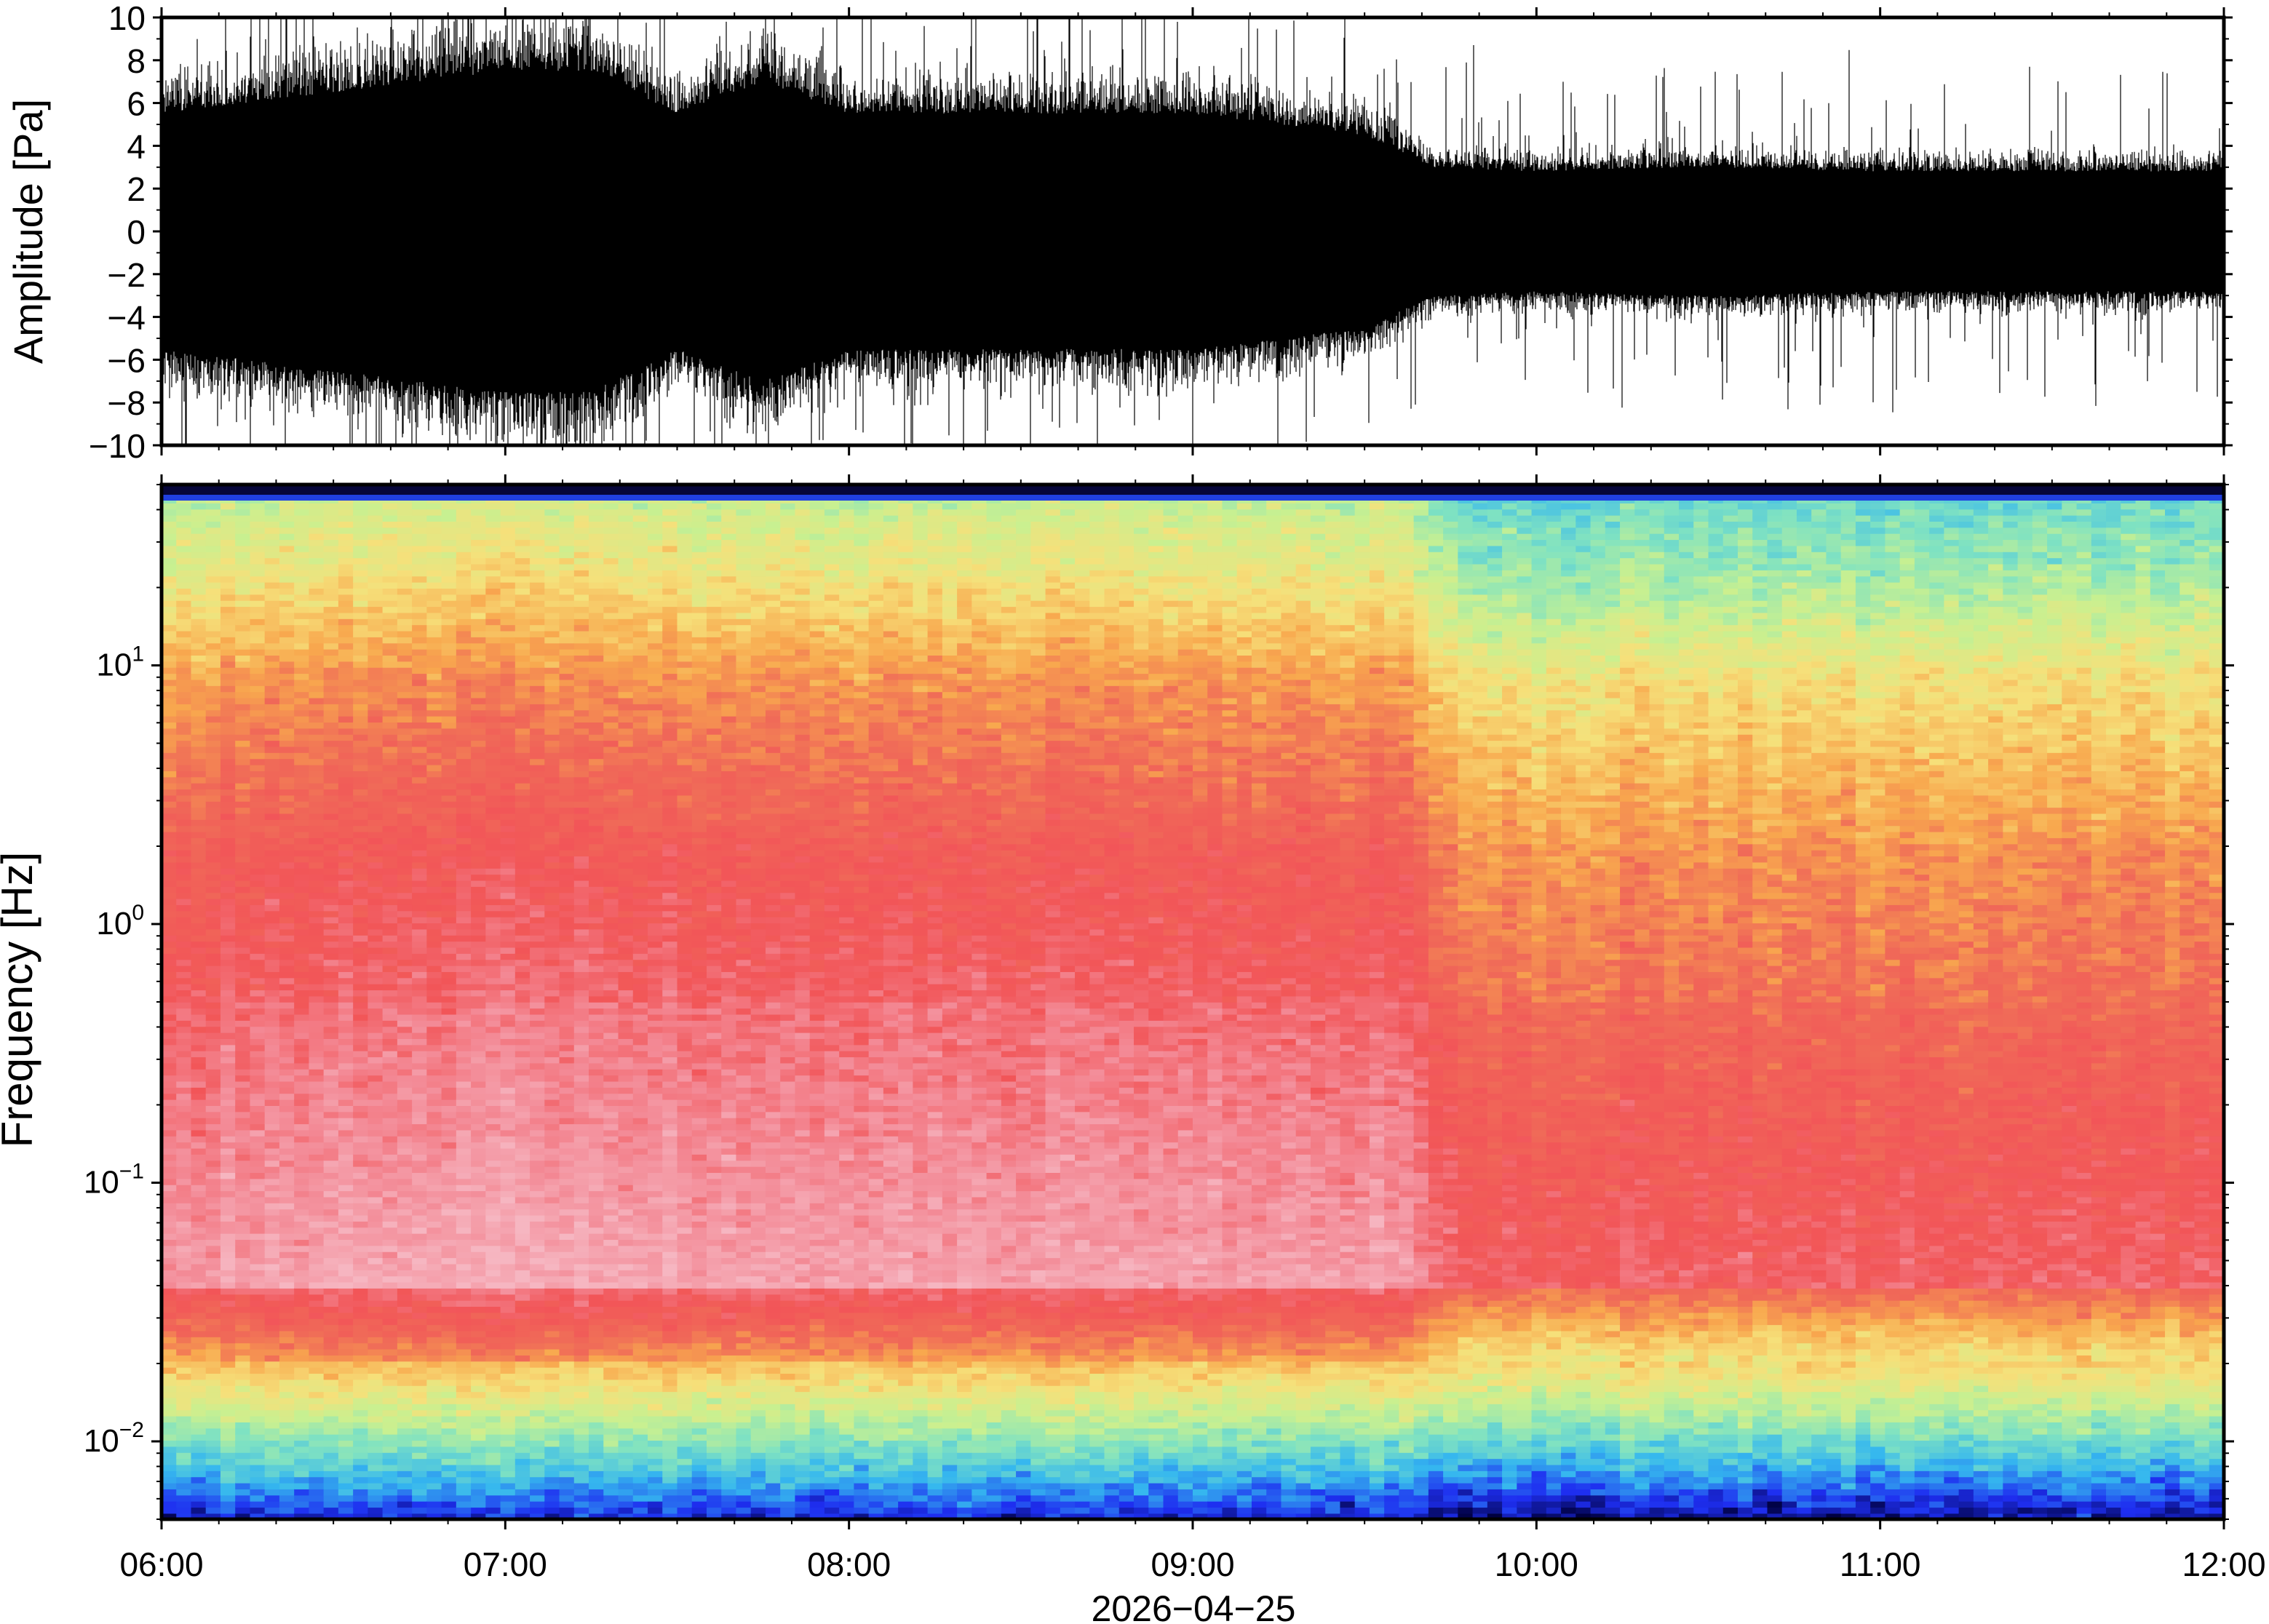 The width and height of the screenshot is (2269, 1624). What do you see at coordinates (161, 1564) in the screenshot?
I see `time-tick-label: 06:00` at bounding box center [161, 1564].